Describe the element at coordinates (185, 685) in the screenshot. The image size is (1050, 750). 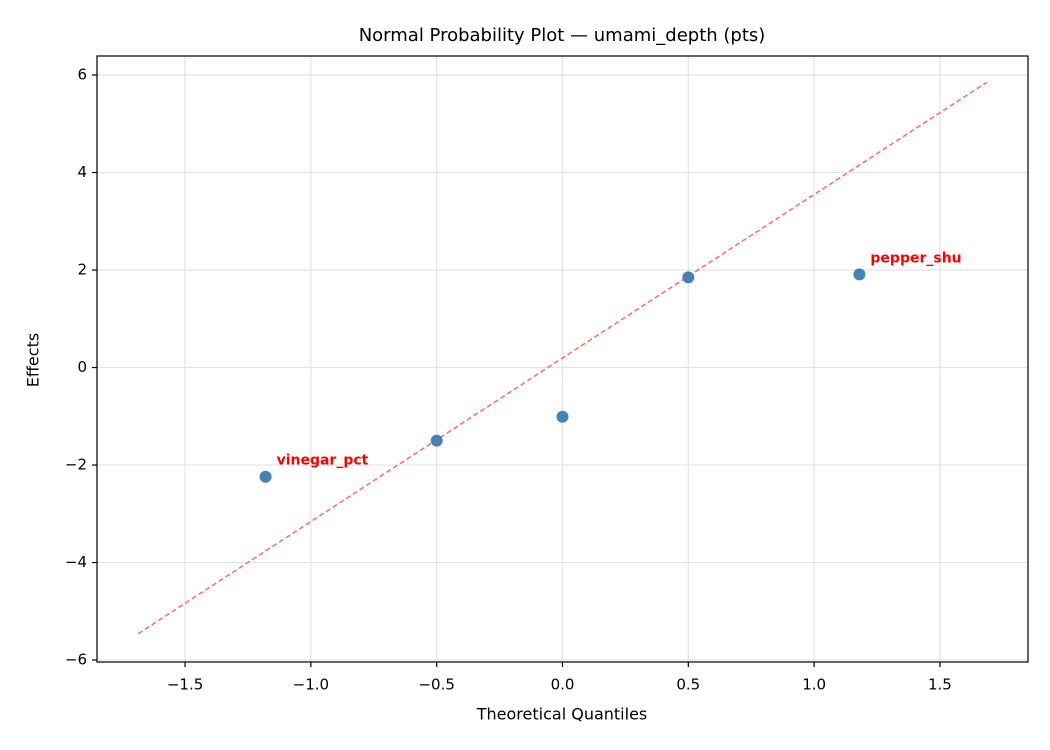
I see `x-tick-label: −1.5` at that location.